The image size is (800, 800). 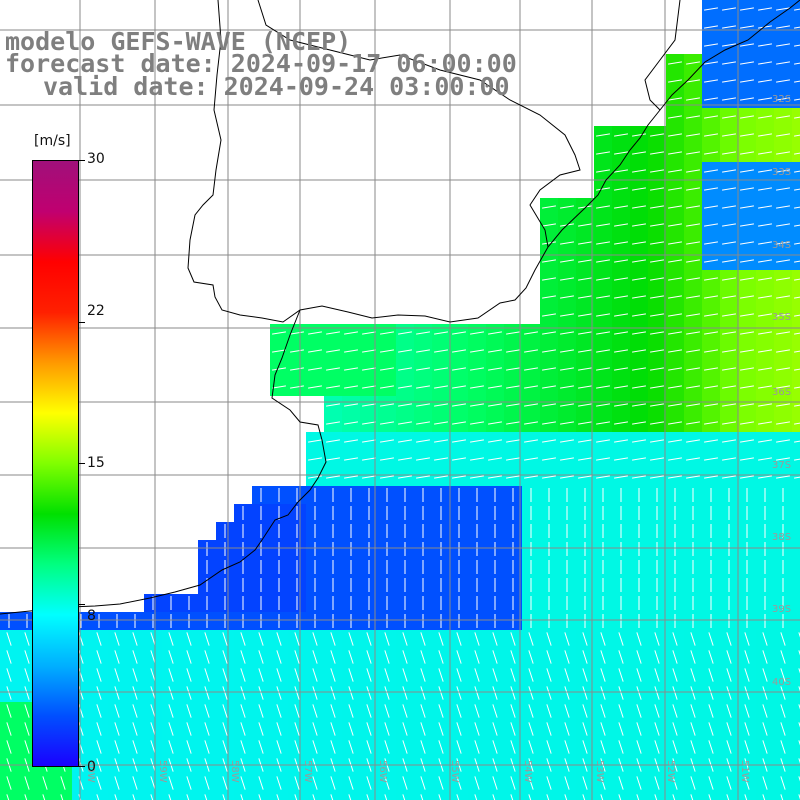 What do you see at coordinates (454, 771) in the screenshot?
I see `longitude-label: 55W` at bounding box center [454, 771].